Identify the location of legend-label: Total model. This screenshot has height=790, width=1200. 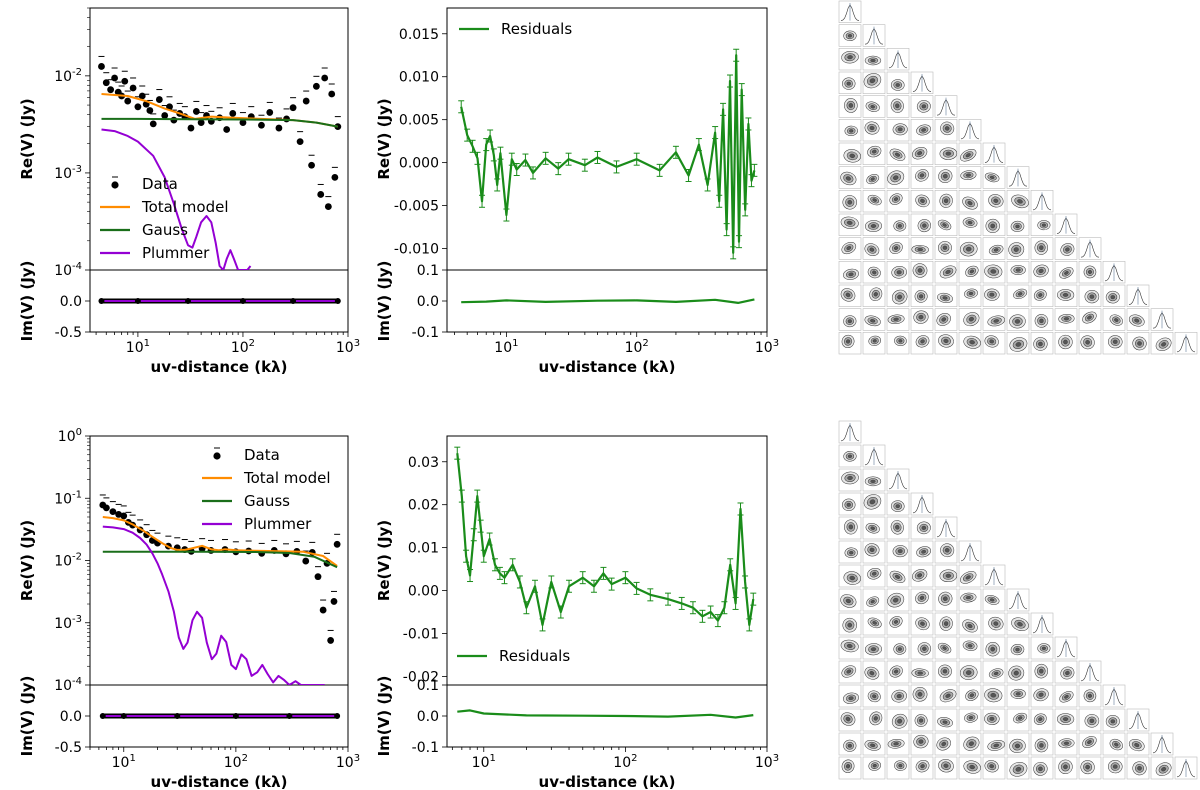
(287, 478).